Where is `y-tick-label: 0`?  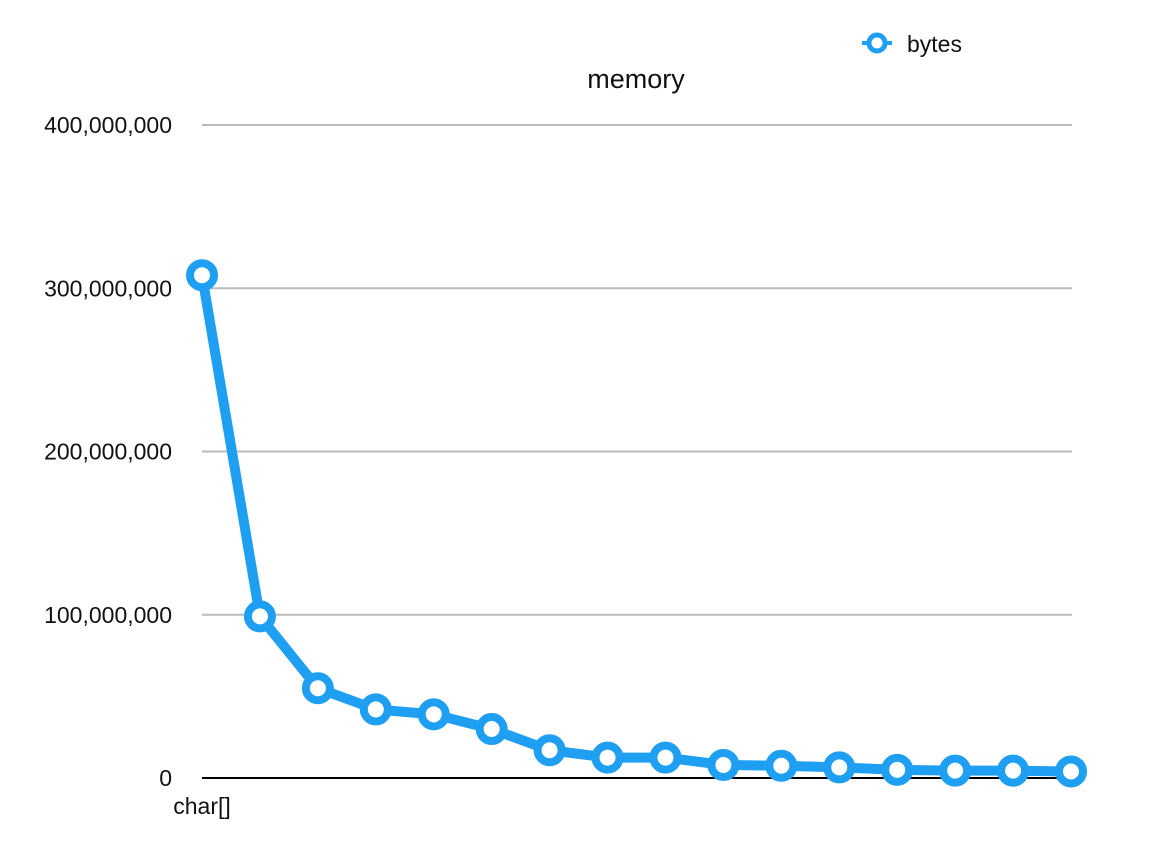
y-tick-label: 0 is located at coordinates (165, 778).